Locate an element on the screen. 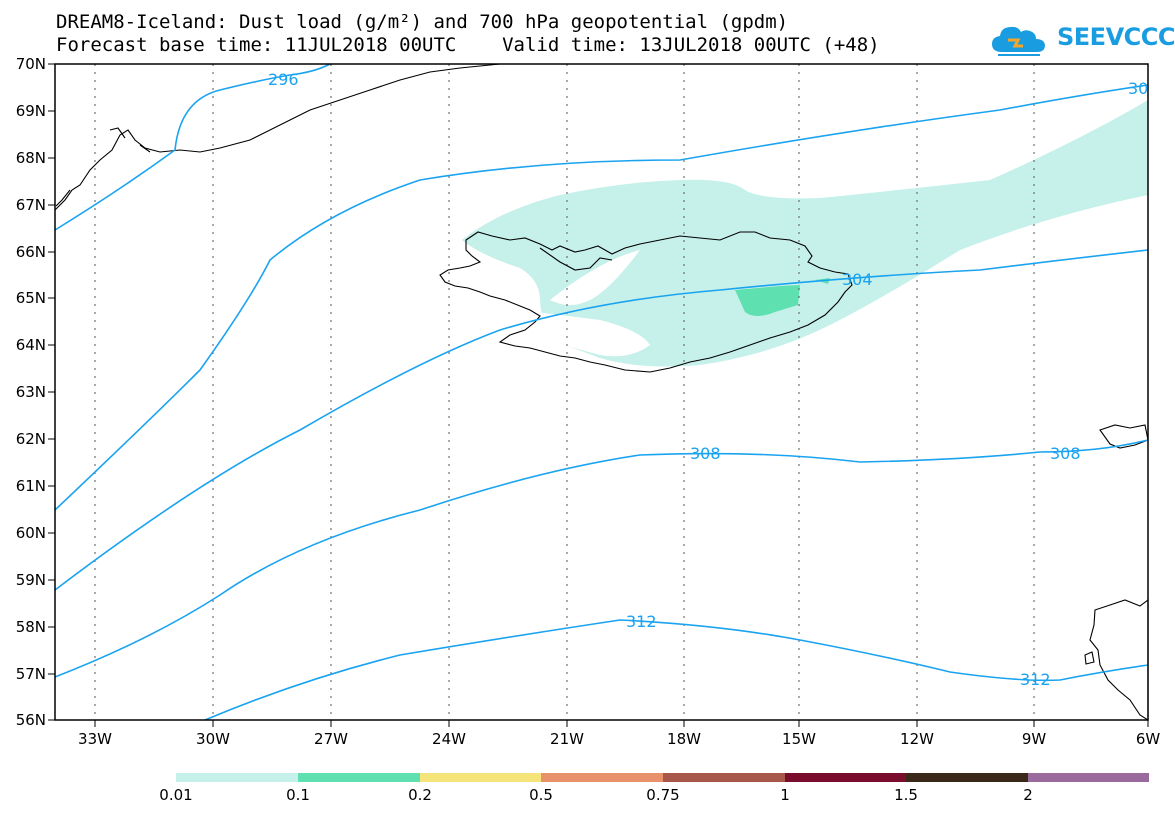  lon-label: 18W is located at coordinates (684, 739).